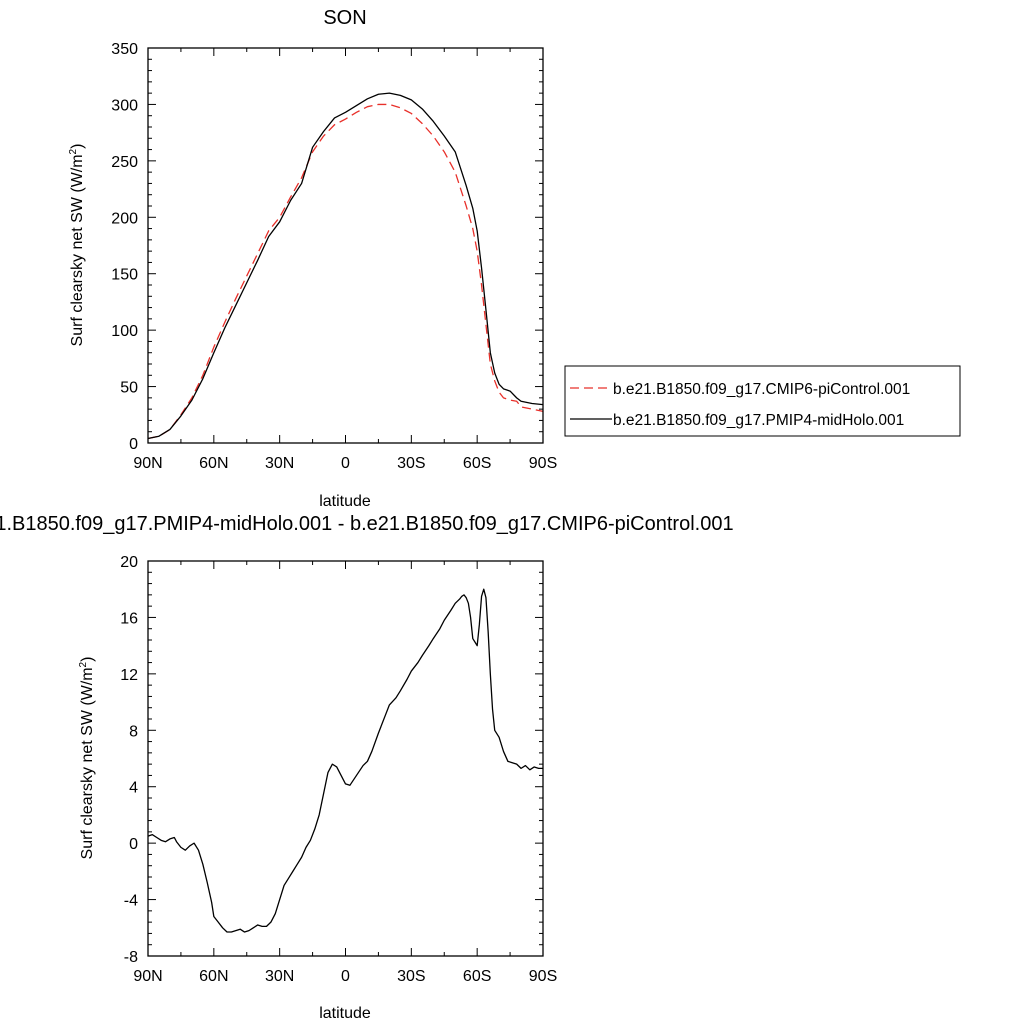  I want to click on top-chart-xlabel: latitude, so click(345, 501).